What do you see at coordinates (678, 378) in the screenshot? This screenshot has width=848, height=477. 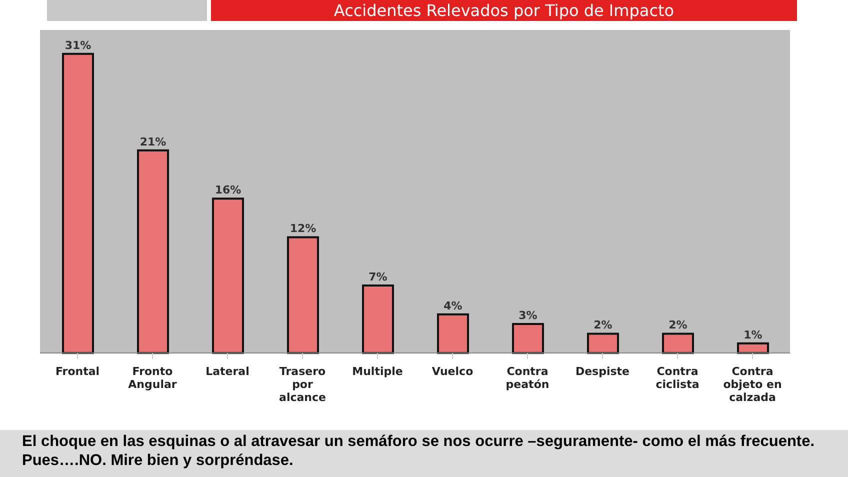 I see `x-tick-label: Contra ciclista` at bounding box center [678, 378].